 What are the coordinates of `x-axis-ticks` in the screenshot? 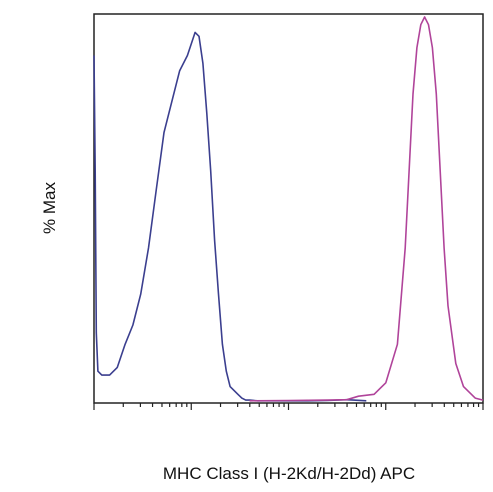 It's located at (288, 406).